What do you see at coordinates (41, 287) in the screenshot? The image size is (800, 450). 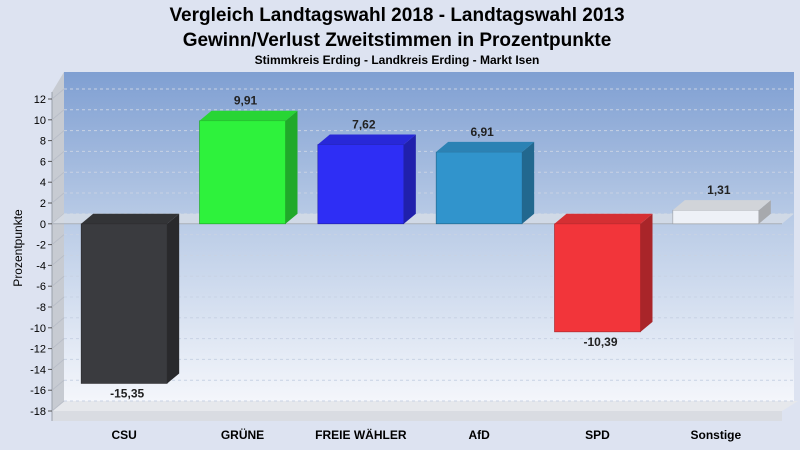 I see `y-tick-label: -6` at bounding box center [41, 287].